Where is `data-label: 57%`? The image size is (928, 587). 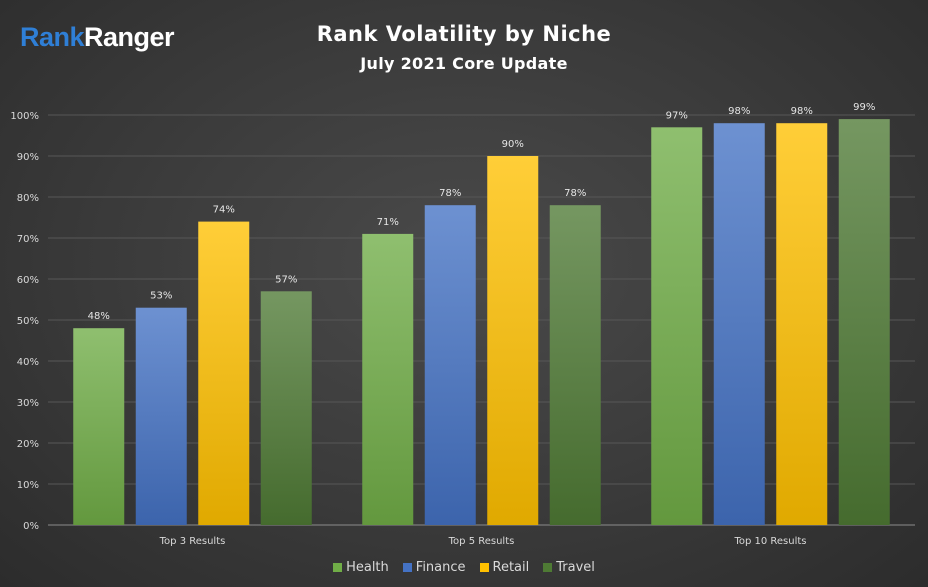 data-label: 57% is located at coordinates (286, 279).